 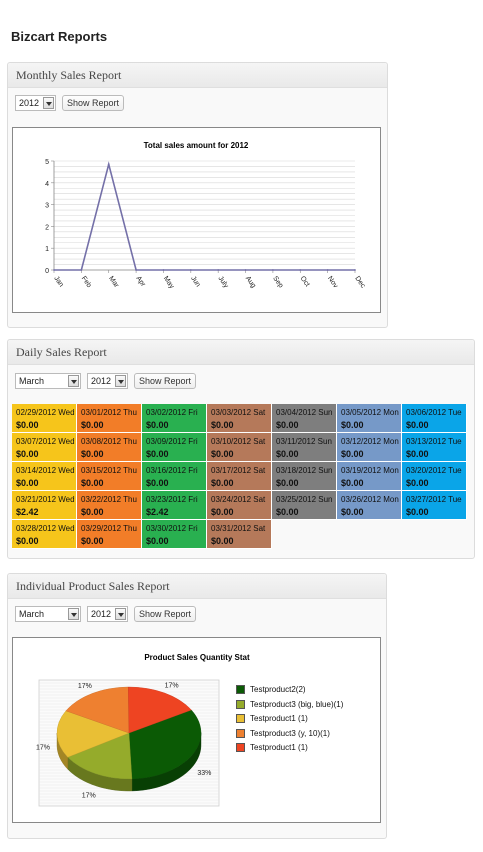 I want to click on calendar-day-cell: 03/04/2012 Sun $0.00, so click(x=304, y=418).